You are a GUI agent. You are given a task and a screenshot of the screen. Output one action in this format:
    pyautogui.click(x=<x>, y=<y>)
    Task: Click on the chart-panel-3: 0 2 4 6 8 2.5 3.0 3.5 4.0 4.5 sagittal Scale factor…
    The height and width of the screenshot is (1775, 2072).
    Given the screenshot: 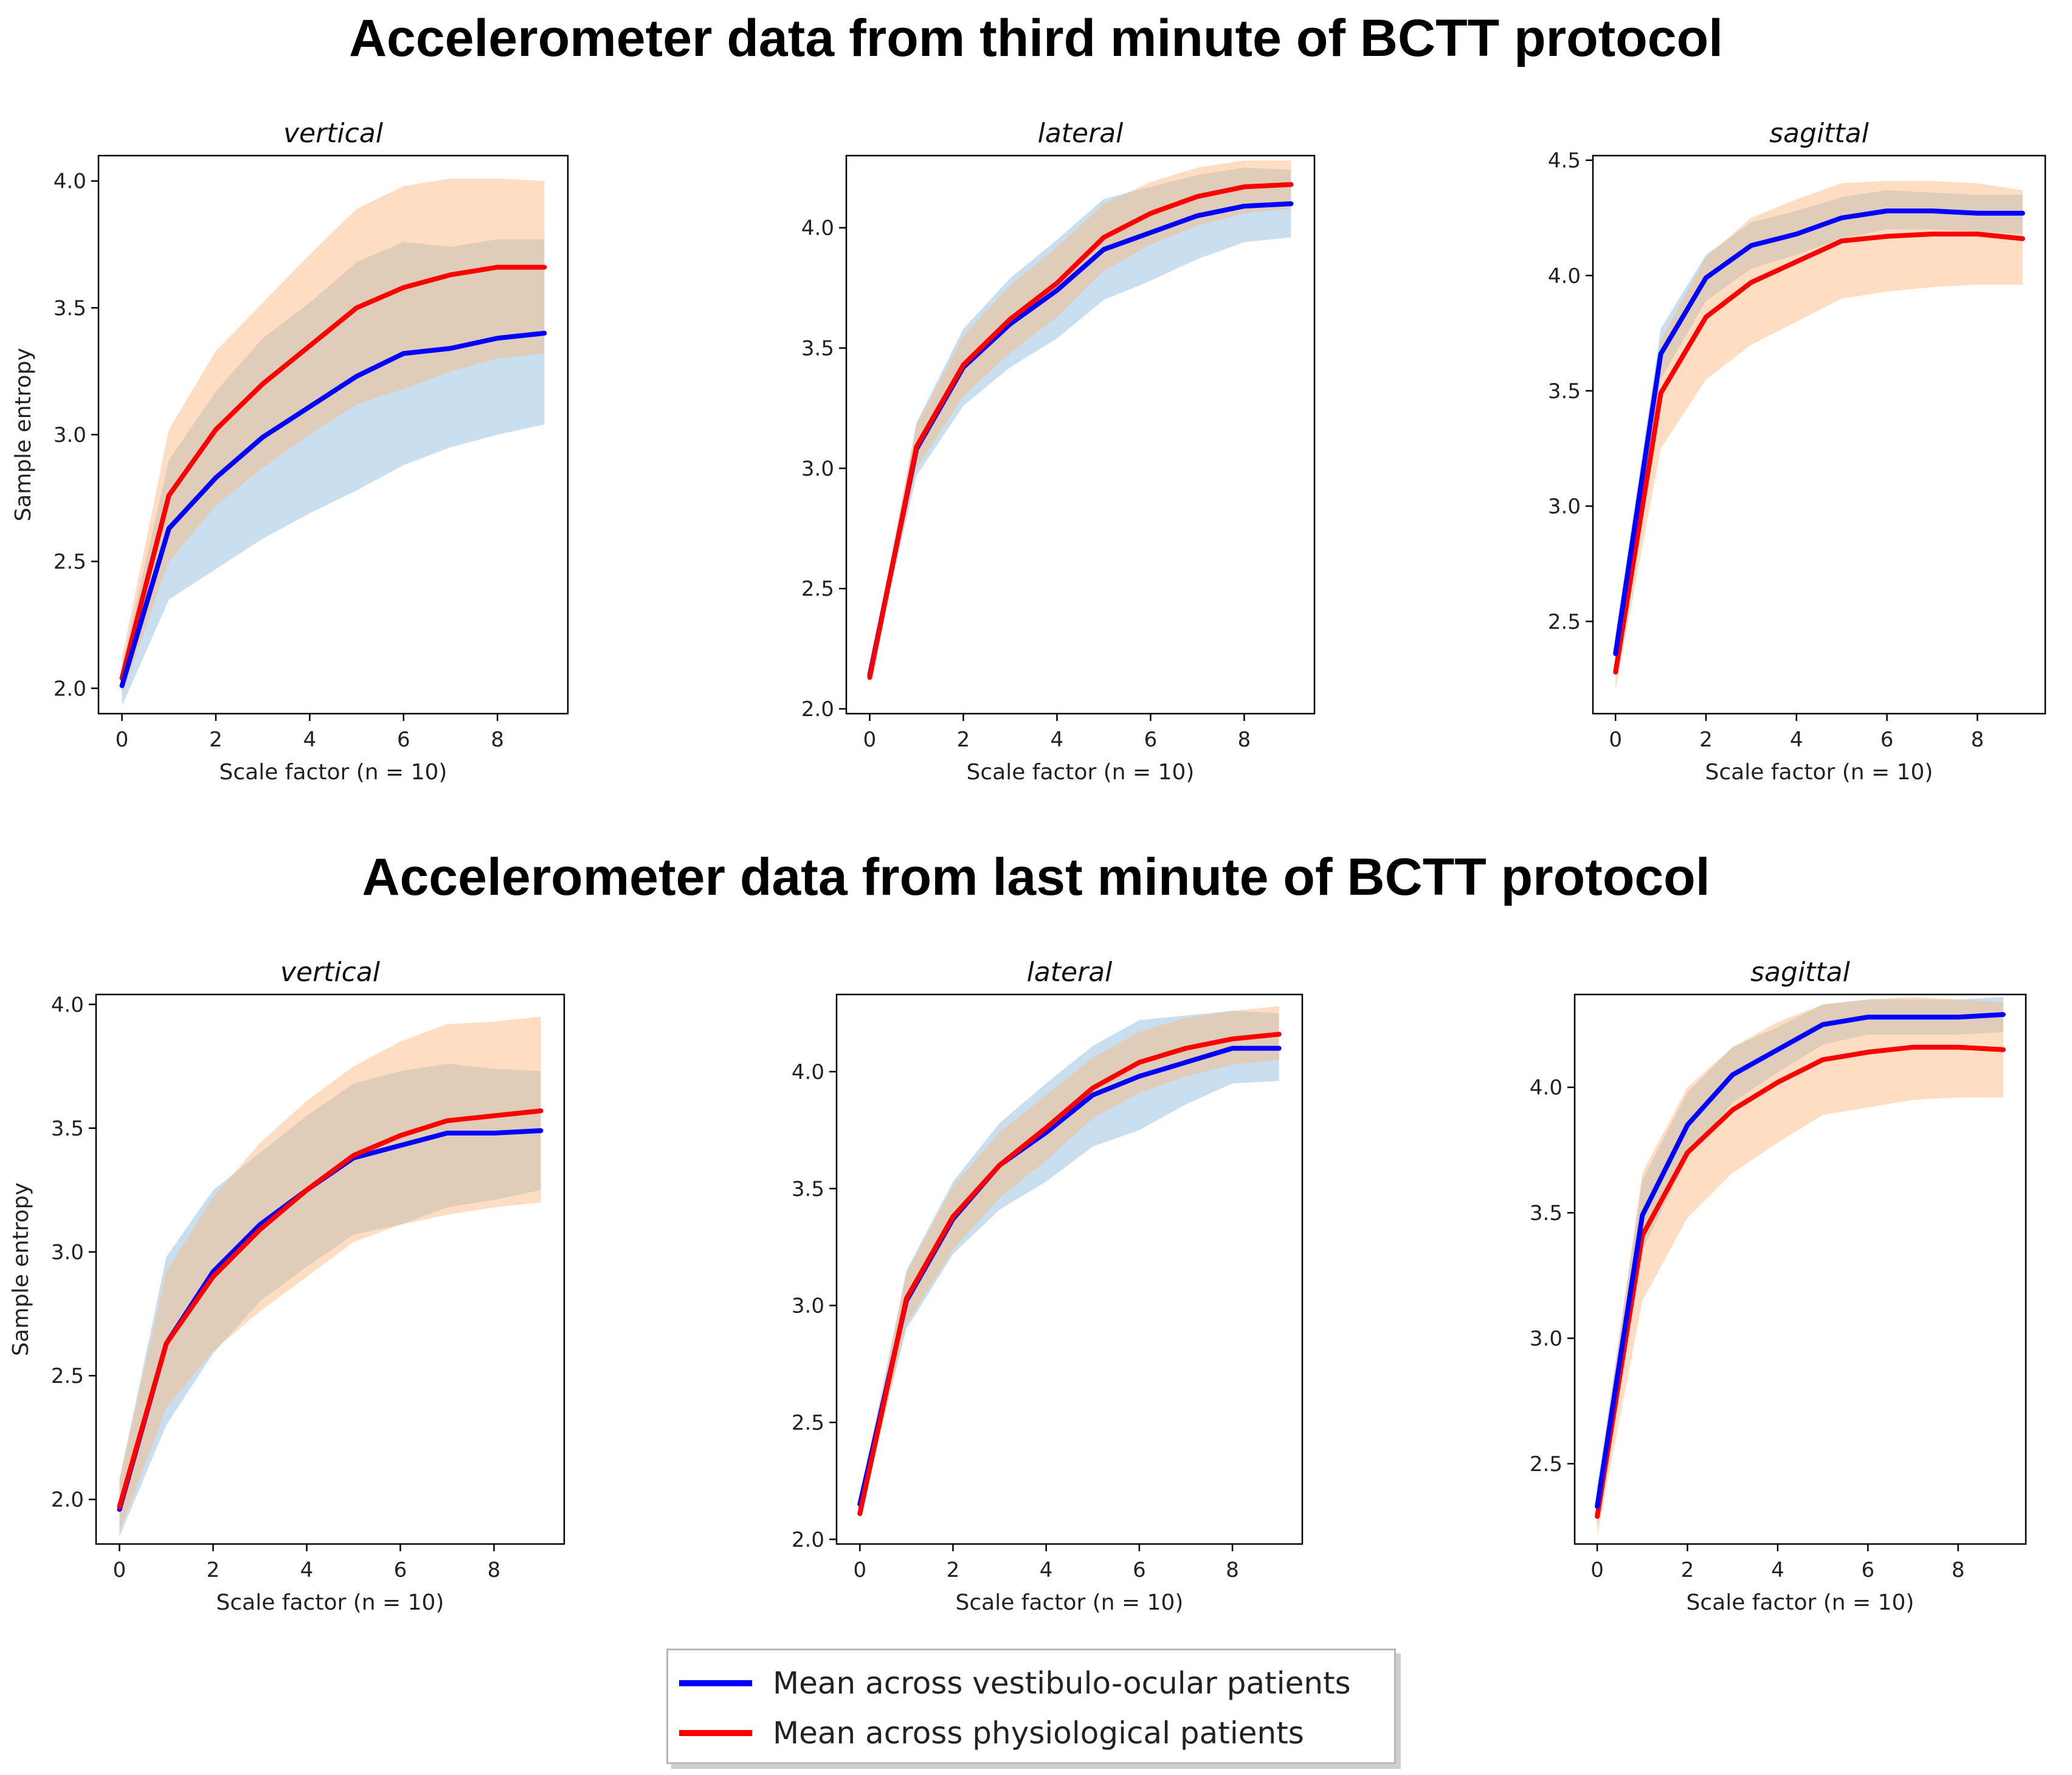 What is the action you would take?
    pyautogui.click(x=1797, y=451)
    